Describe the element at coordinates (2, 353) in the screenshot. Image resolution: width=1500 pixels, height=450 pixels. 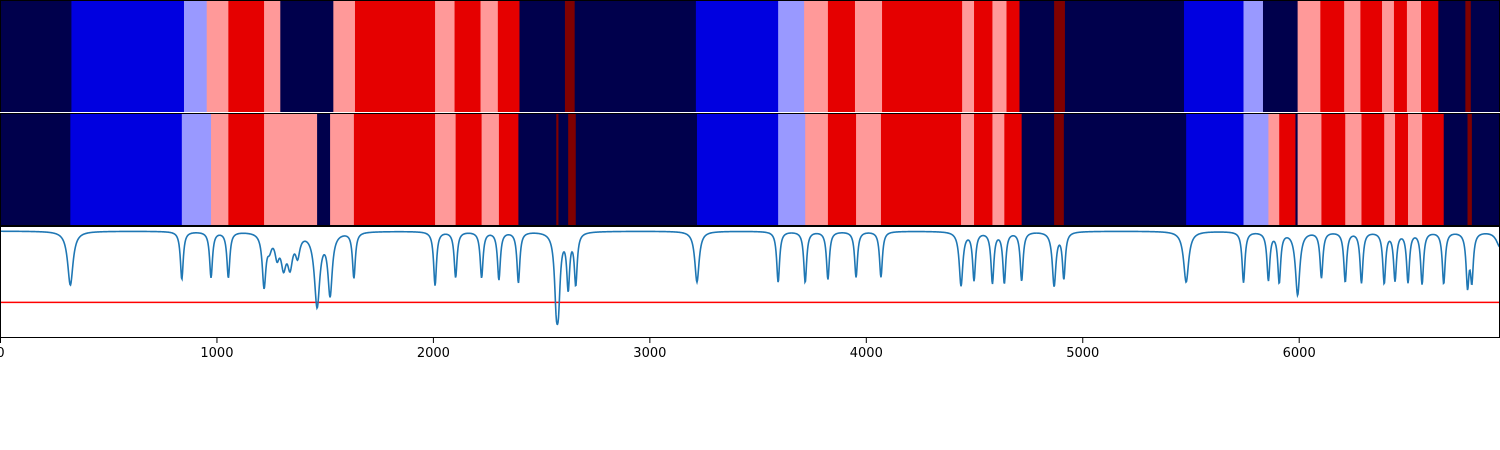
I see `x-tick-label: 0` at that location.